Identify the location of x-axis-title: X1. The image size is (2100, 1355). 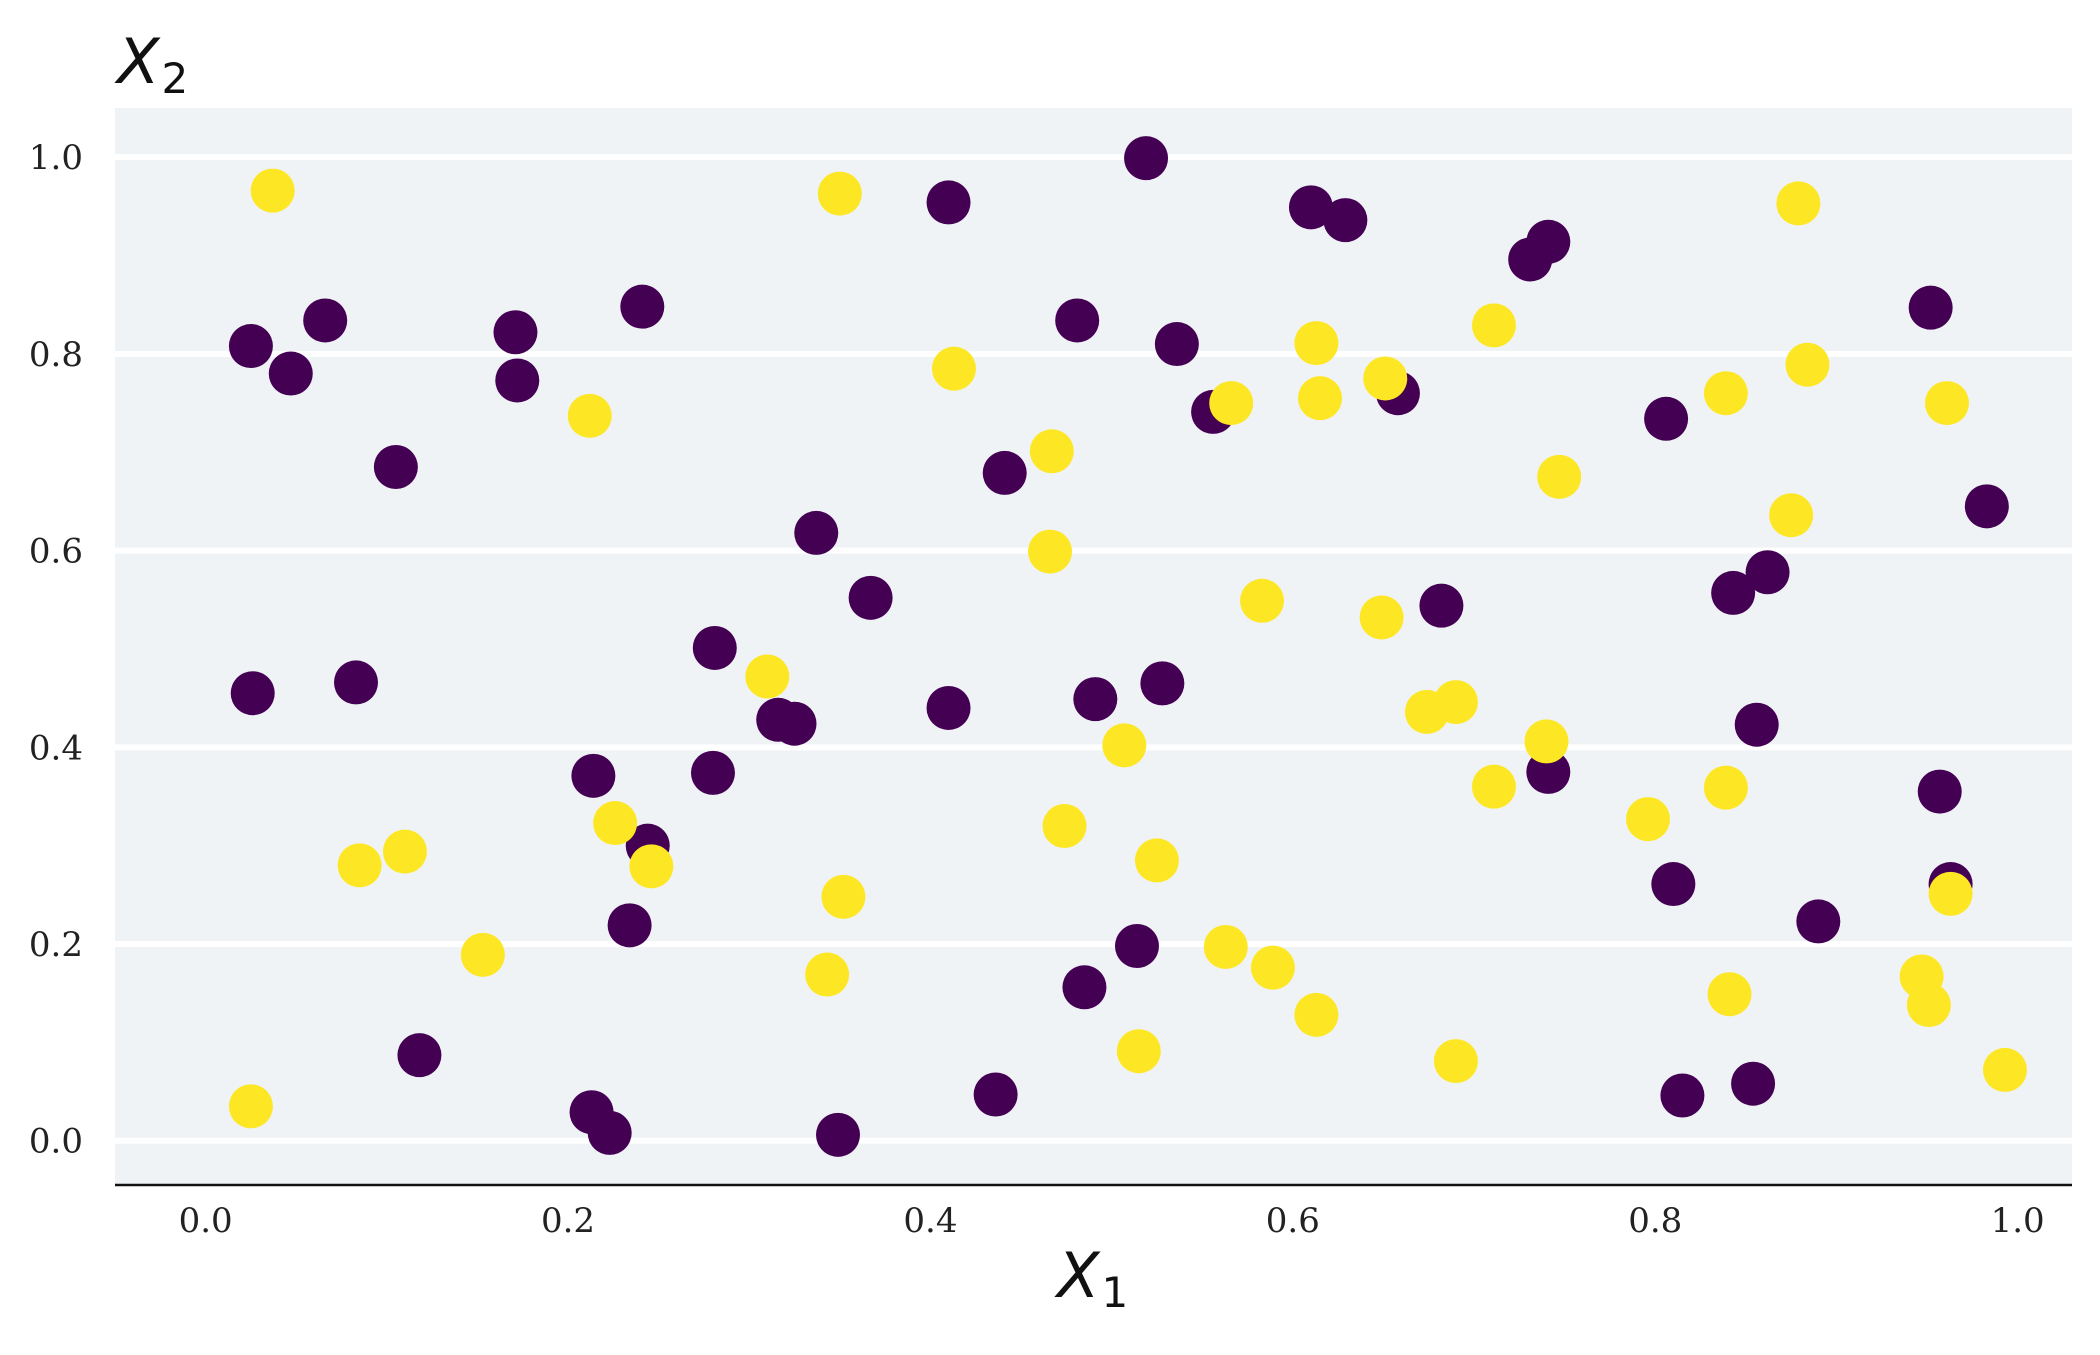
(1091, 1278).